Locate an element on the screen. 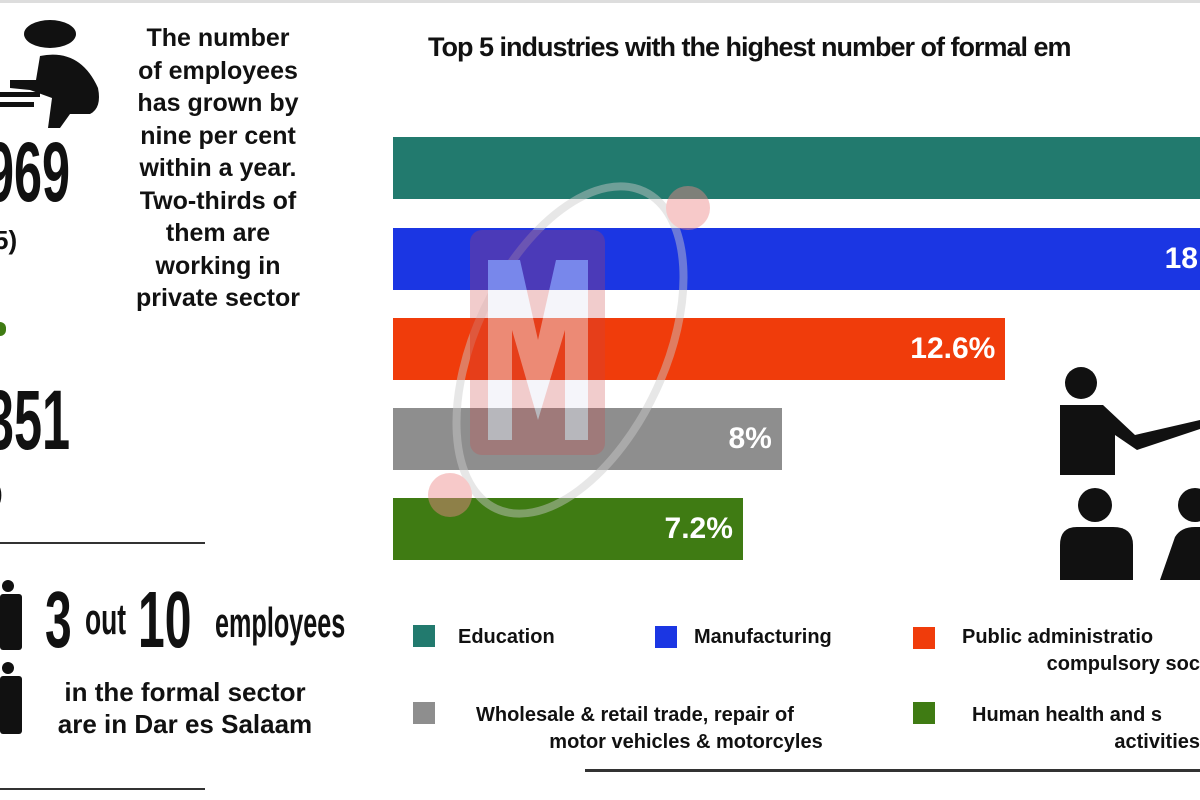 The width and height of the screenshot is (1200, 800). desc-line: Two-thirds of is located at coordinates (218, 200).